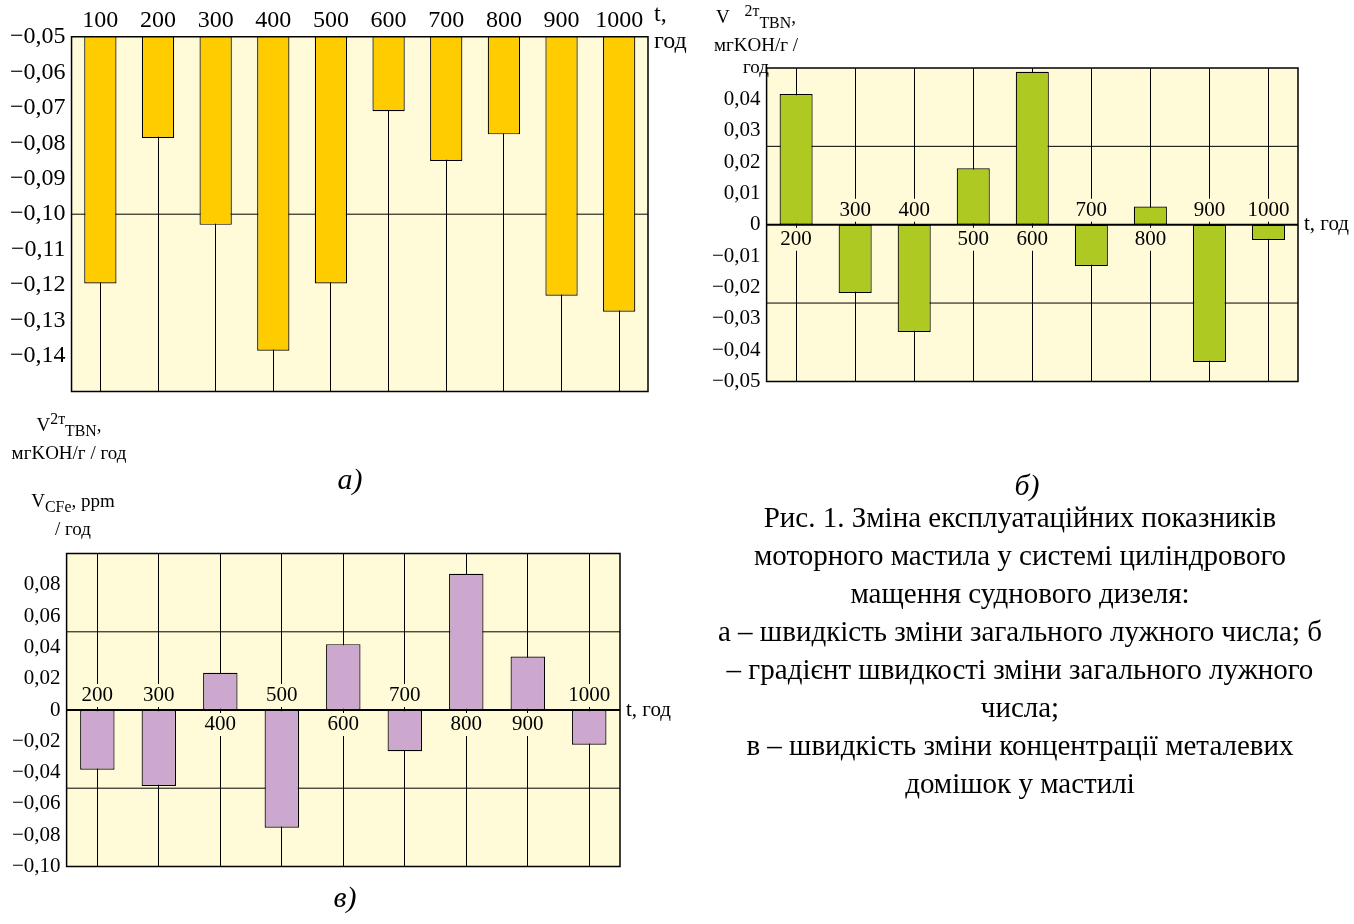  I want to click on y-tick-label: −0,09, so click(37, 177).